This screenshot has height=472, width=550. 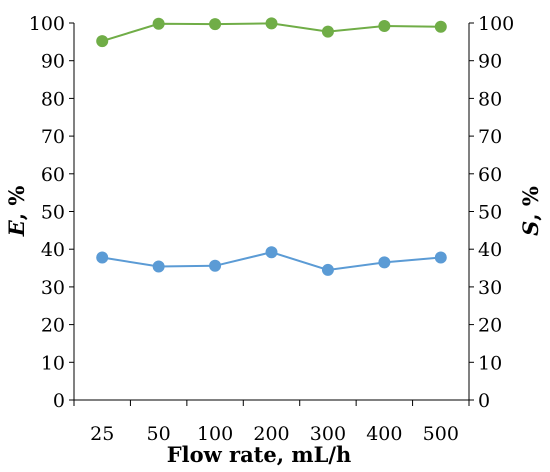 What do you see at coordinates (490, 326) in the screenshot?
I see `y-tick-label-right: 20` at bounding box center [490, 326].